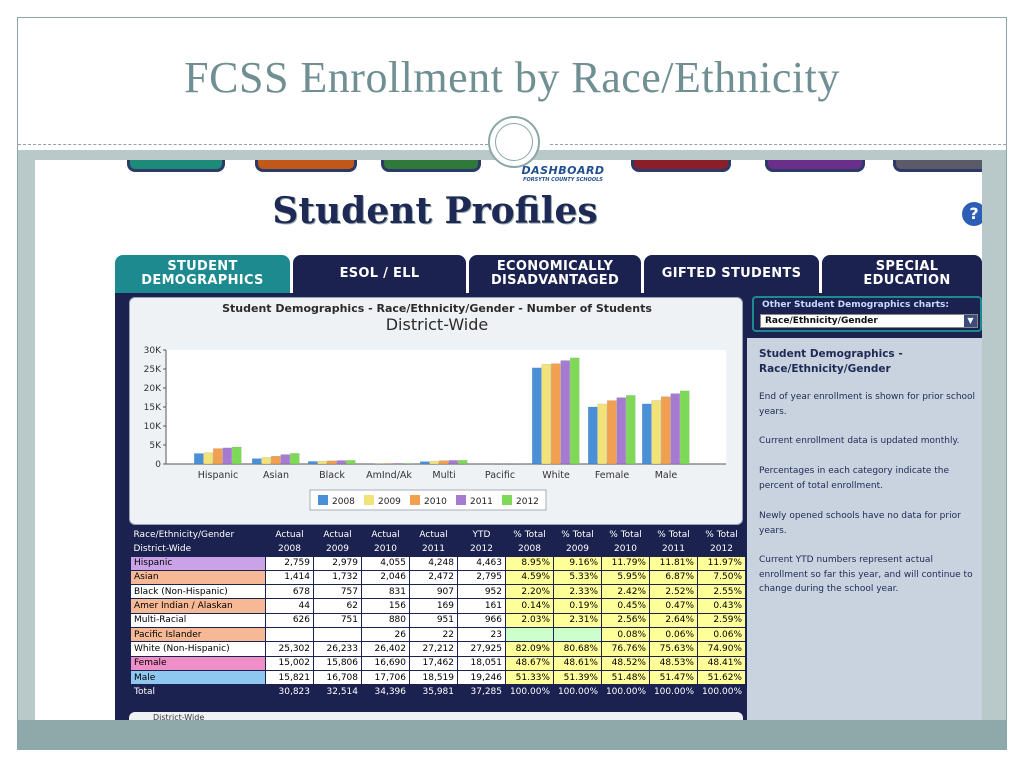 This screenshot has width=1024, height=768. I want to click on table-cell-value: 0.43%, so click(721, 606).